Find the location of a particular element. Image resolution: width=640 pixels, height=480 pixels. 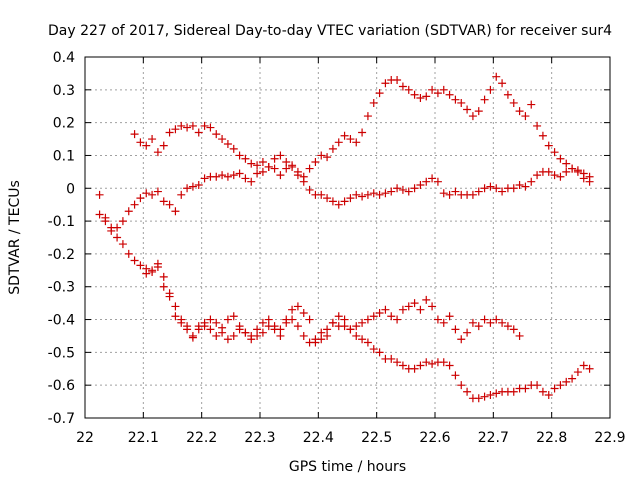

y-tick-label: -0.2 is located at coordinates (61, 255).